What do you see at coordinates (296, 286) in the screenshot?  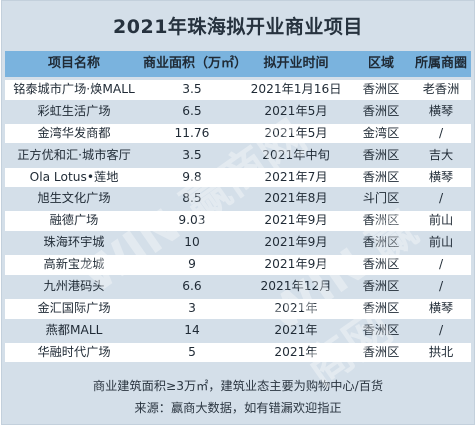 I see `cell-open-date: 2021年12月` at bounding box center [296, 286].